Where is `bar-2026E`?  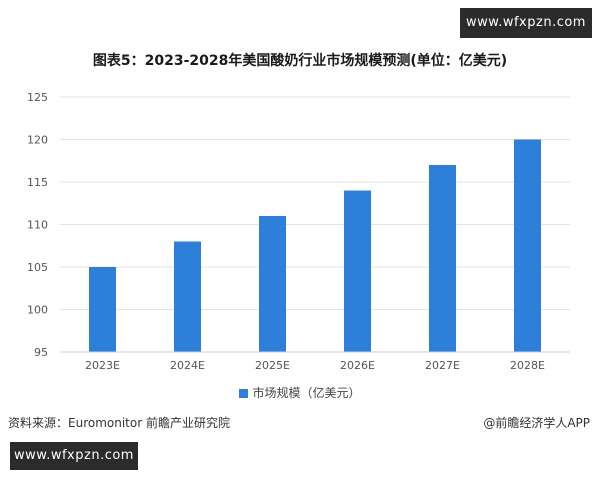 bar-2026E is located at coordinates (357, 271).